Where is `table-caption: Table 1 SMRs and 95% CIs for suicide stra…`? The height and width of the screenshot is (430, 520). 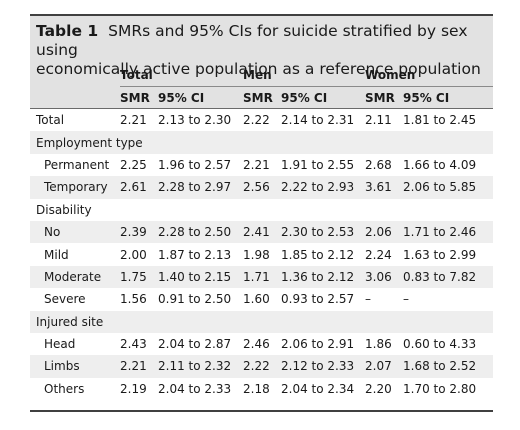 table-caption: Table 1 SMRs and 95% CIs for suicide stra… is located at coordinates (261, 47).